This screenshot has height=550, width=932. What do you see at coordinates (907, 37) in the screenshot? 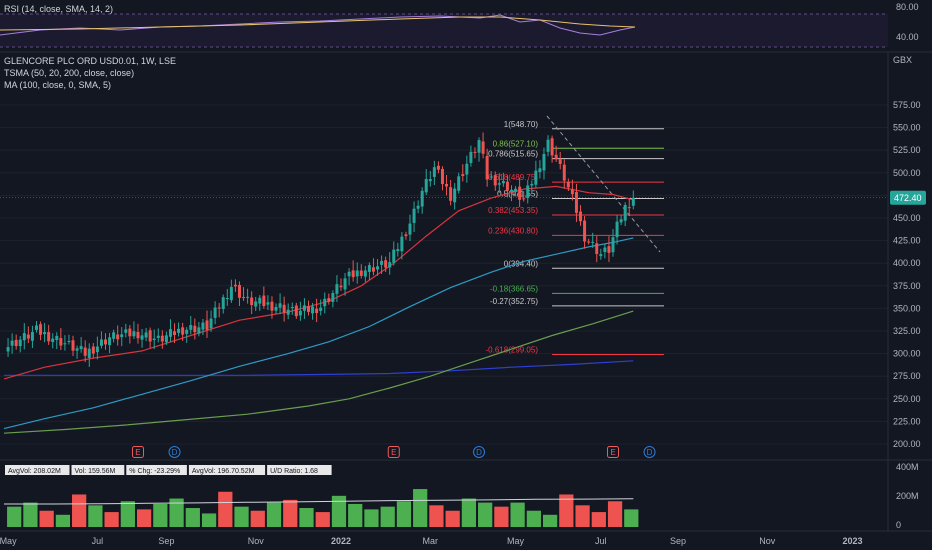
I see `rsi-level-40: 40.00` at bounding box center [907, 37].